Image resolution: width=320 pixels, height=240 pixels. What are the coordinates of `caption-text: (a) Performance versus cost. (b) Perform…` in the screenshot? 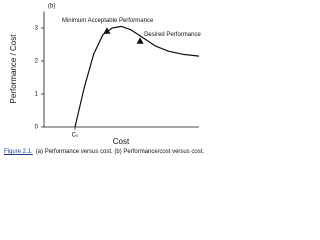 It's located at (120, 152).